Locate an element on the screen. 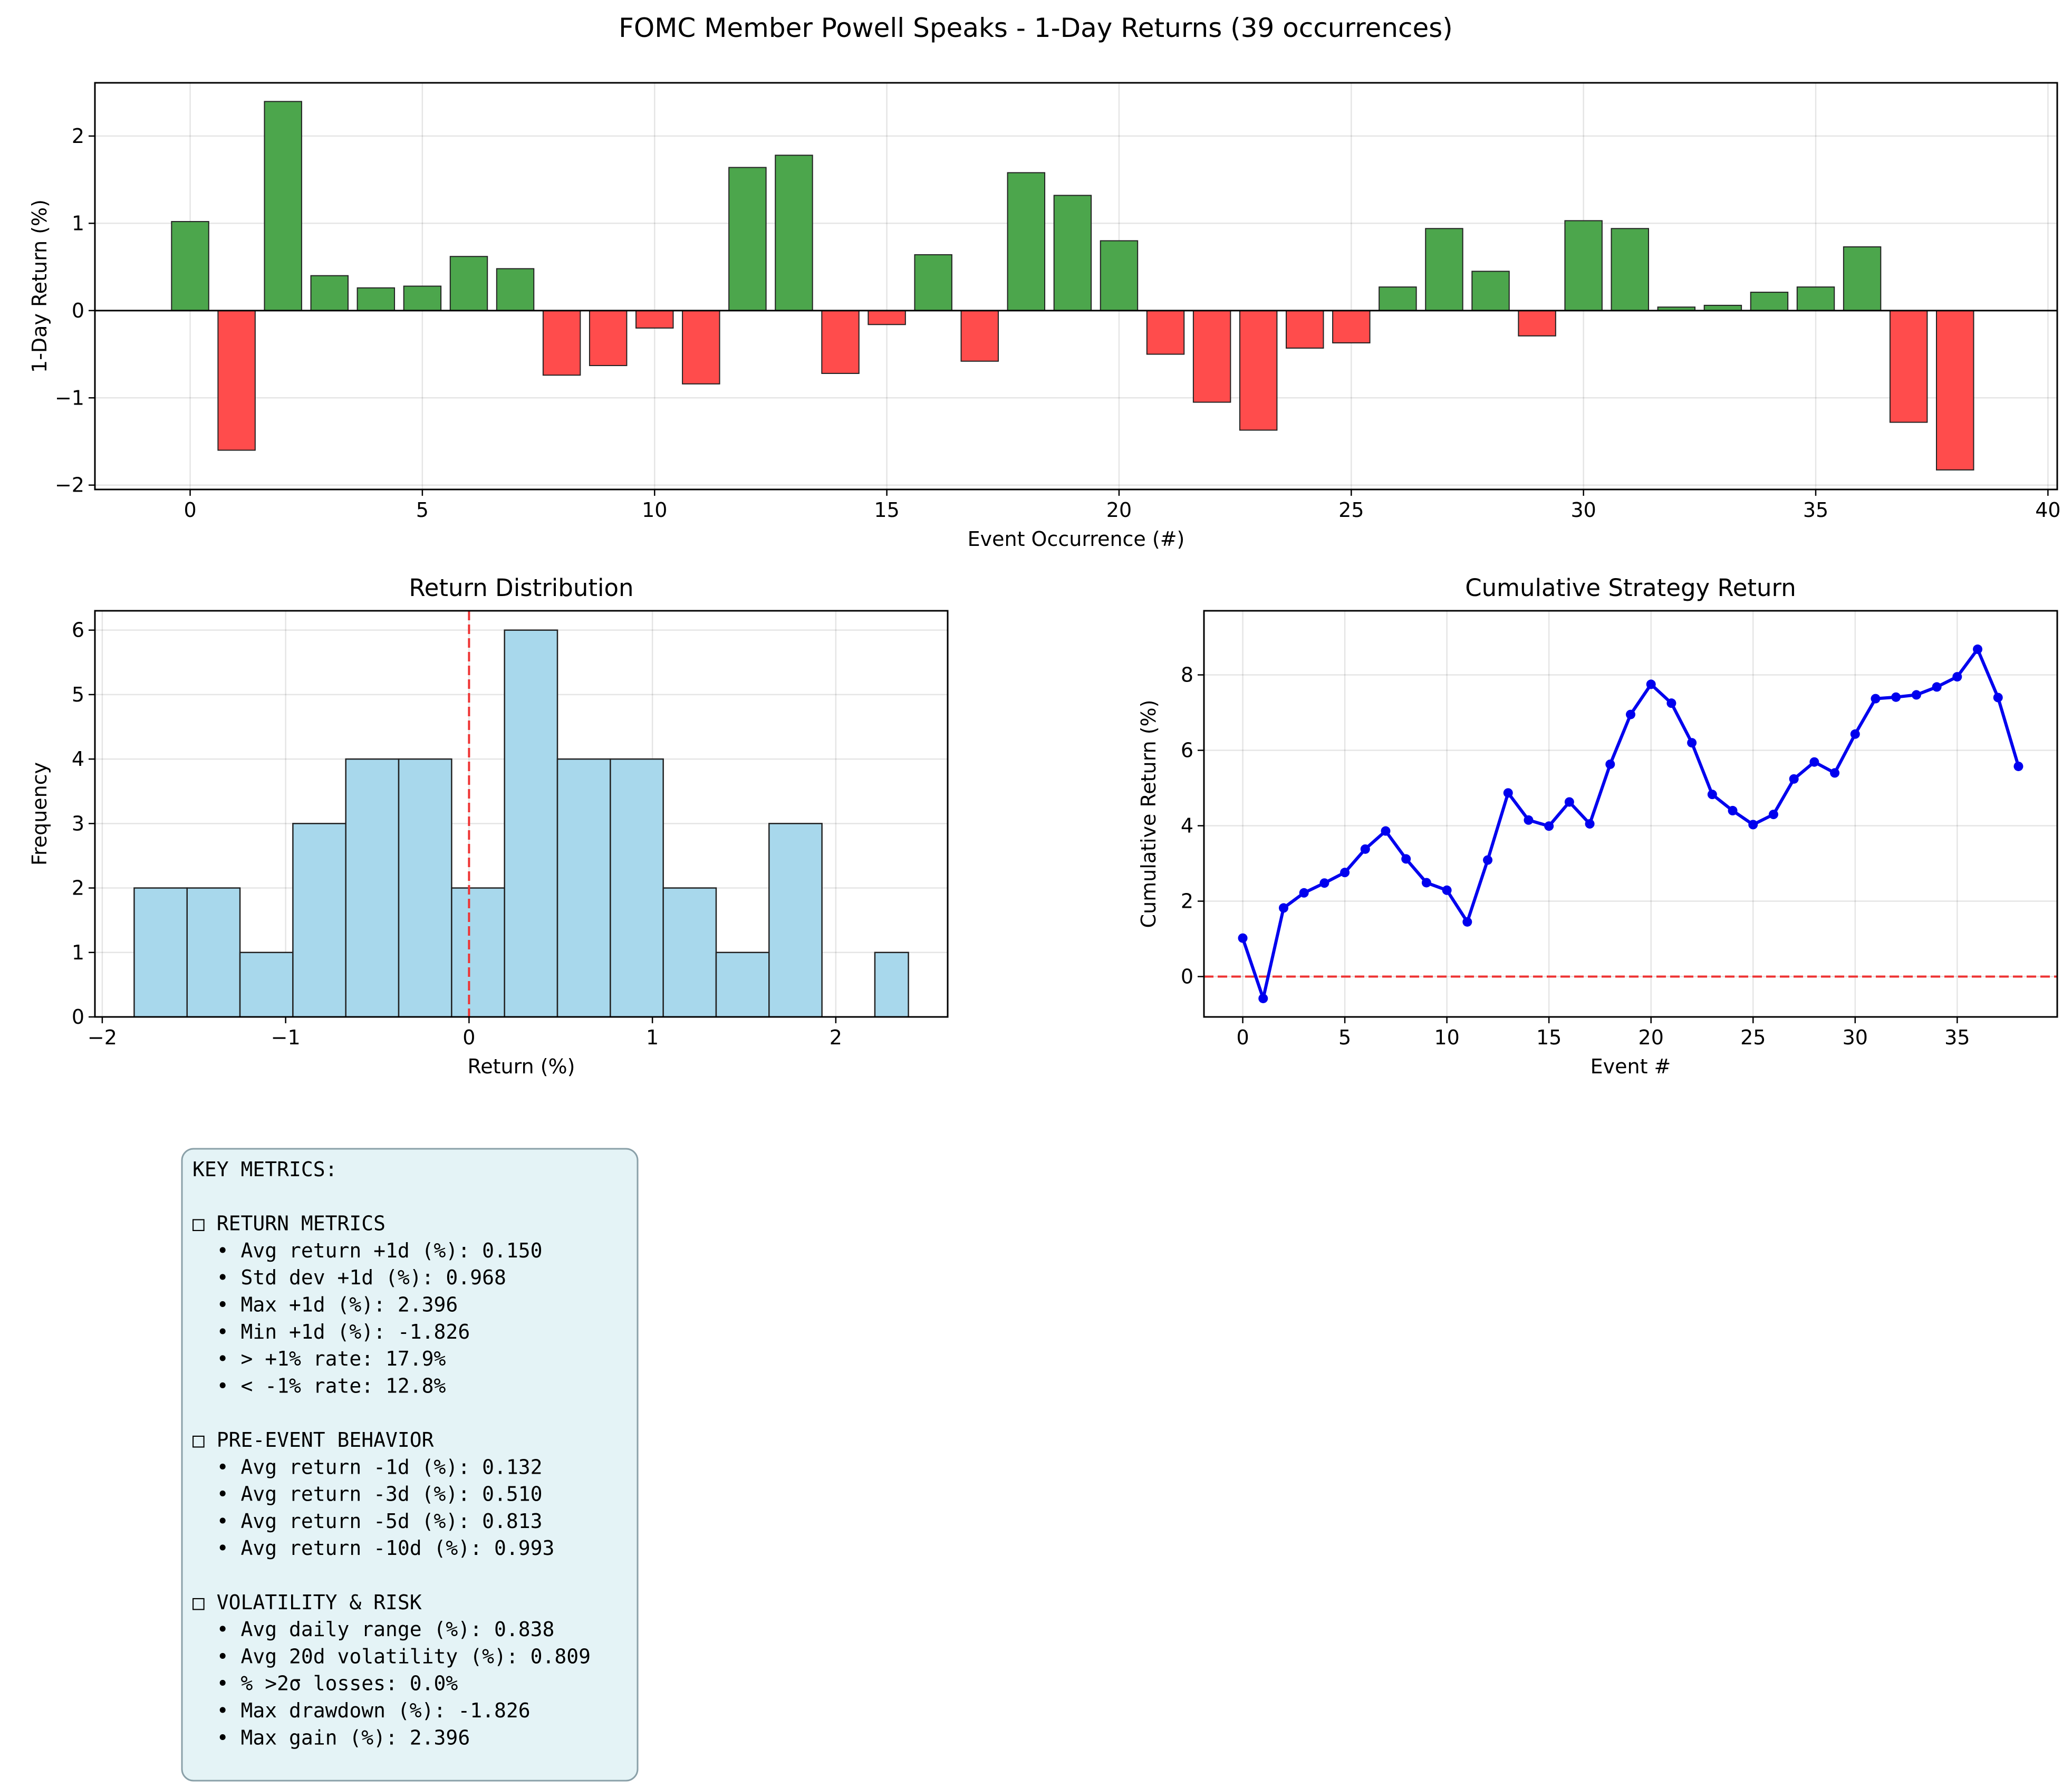  histogram-y-tick-label: 3 is located at coordinates (78, 823).